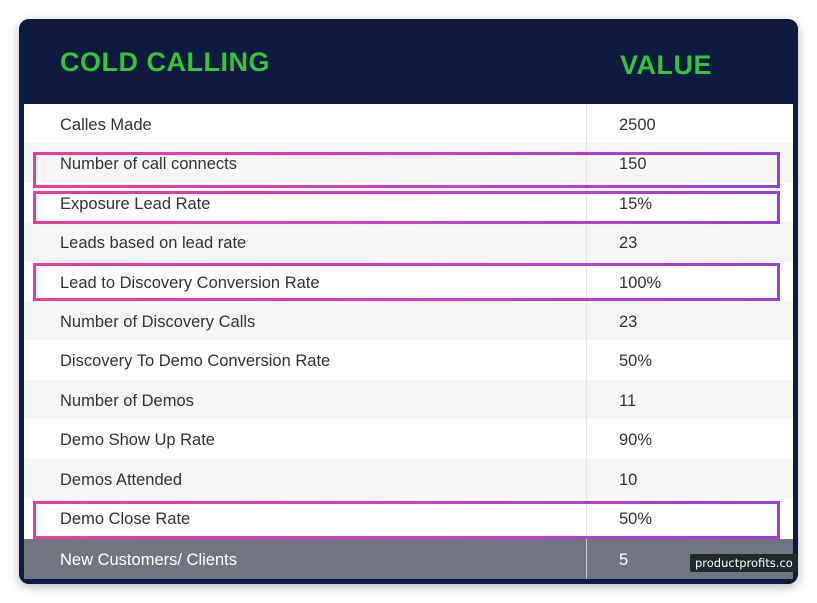 The height and width of the screenshot is (603, 817). I want to click on highlight-box-exposure-lead-rate, so click(406, 207).